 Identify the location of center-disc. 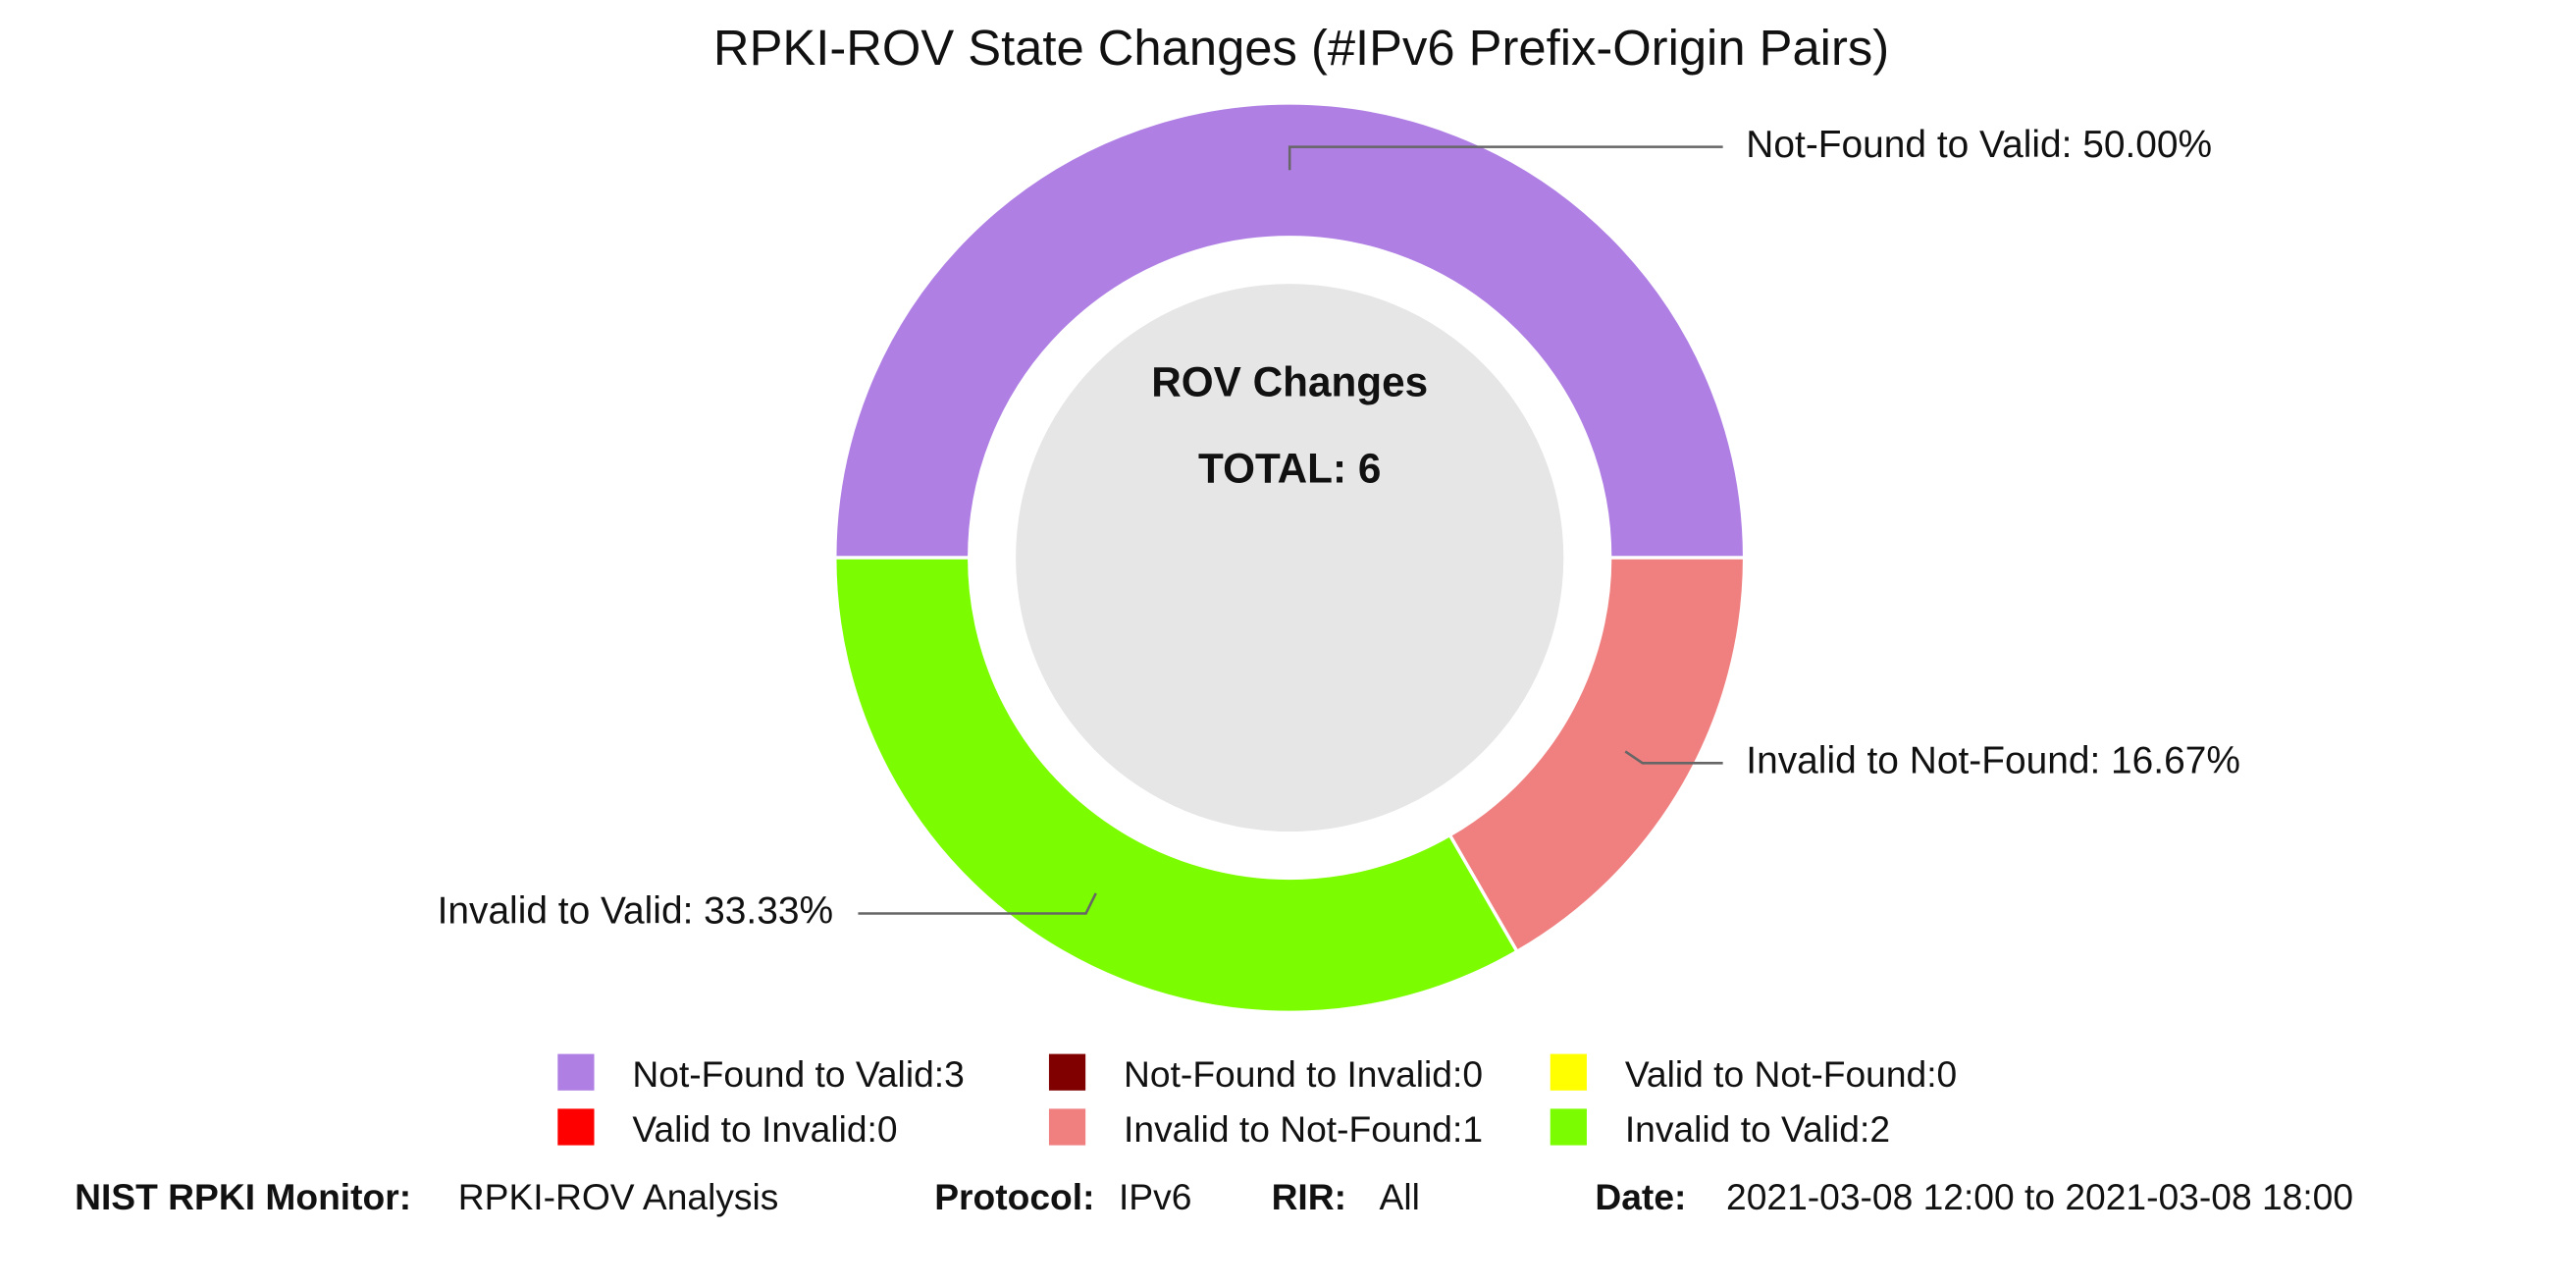
(1290, 558).